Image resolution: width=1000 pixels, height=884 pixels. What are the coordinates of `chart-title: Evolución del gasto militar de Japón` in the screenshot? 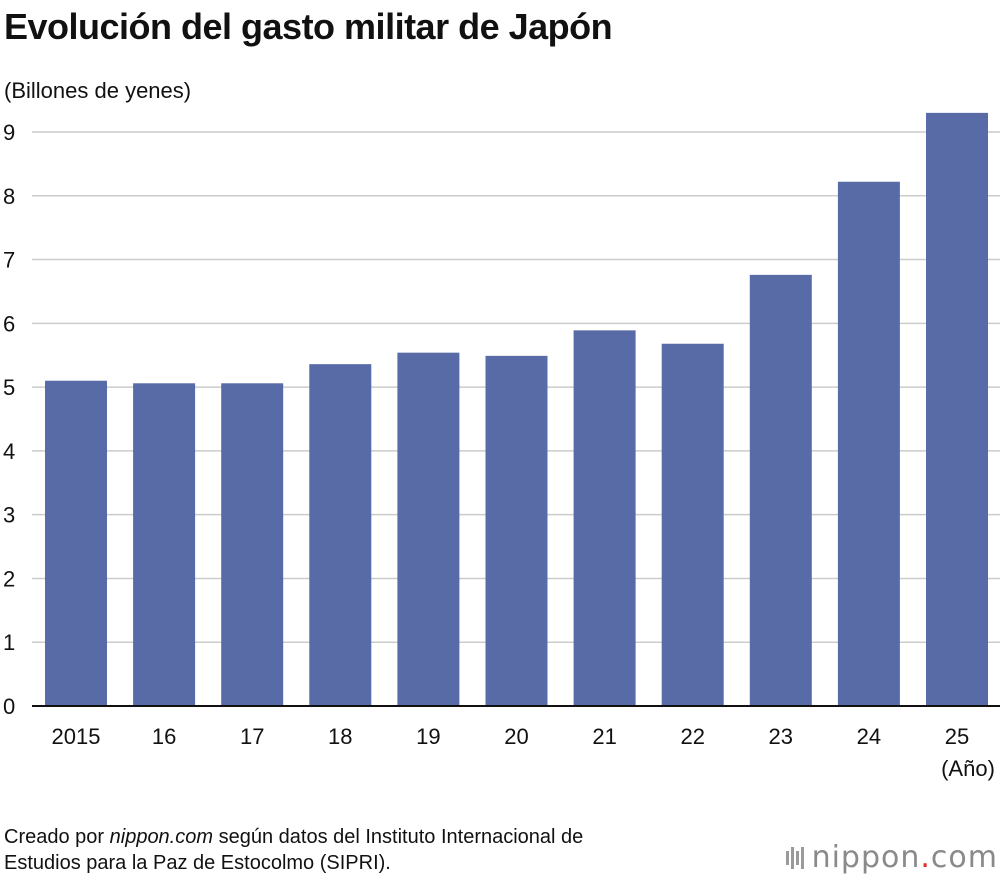 It's located at (308, 26).